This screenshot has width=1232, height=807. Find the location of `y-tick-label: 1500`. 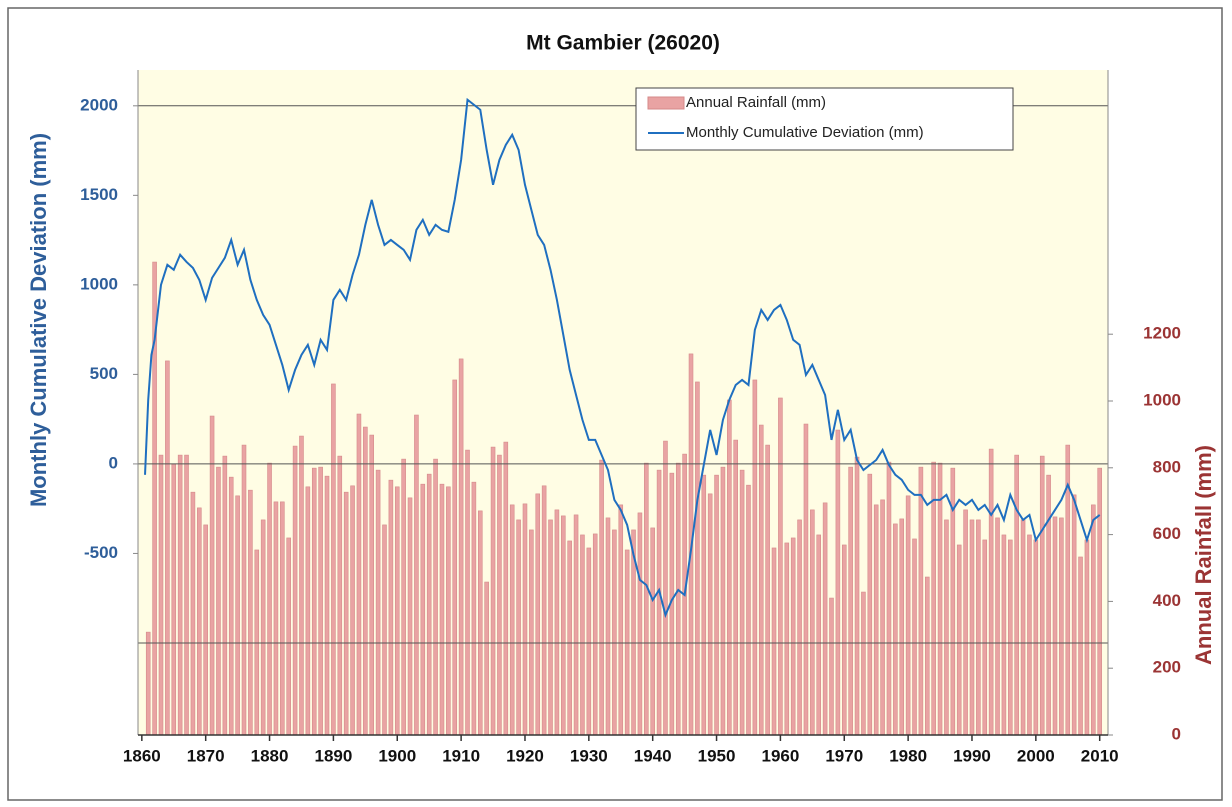

y-tick-label: 1500 is located at coordinates (99, 194).